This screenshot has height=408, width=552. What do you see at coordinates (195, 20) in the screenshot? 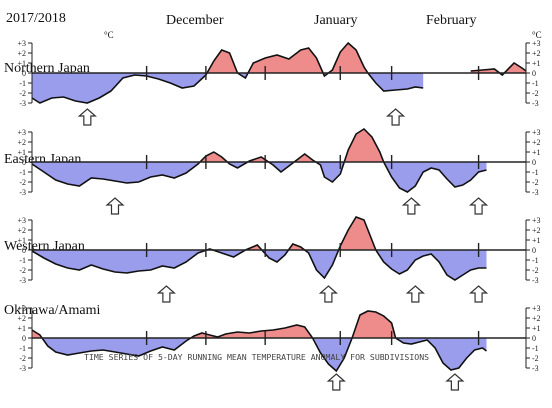
I see `month-label-december: December` at bounding box center [195, 20].